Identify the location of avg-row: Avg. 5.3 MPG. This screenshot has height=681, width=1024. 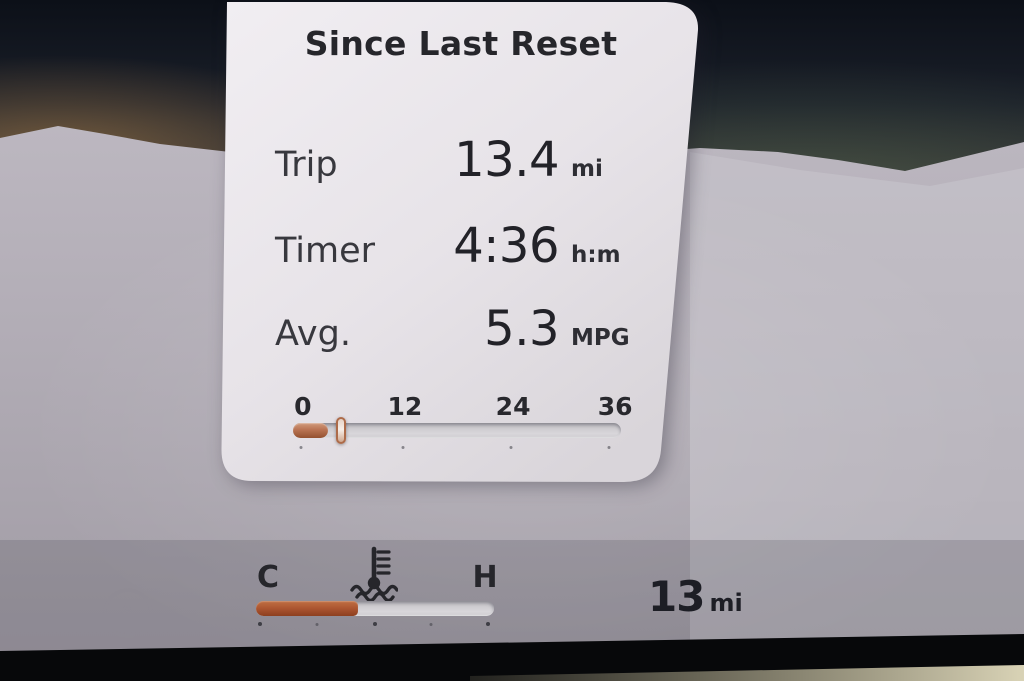
(454, 330).